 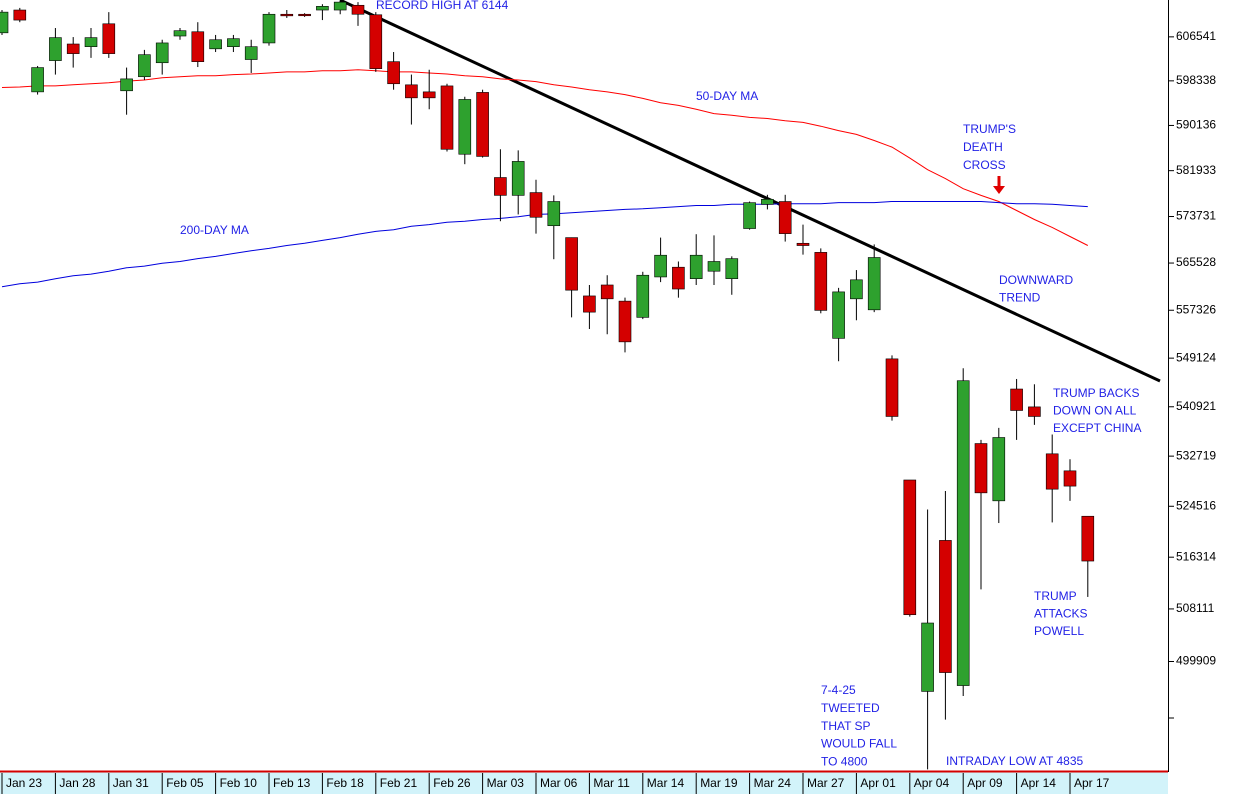 What do you see at coordinates (506, 783) in the screenshot?
I see `x-tick-label: Mar 03` at bounding box center [506, 783].